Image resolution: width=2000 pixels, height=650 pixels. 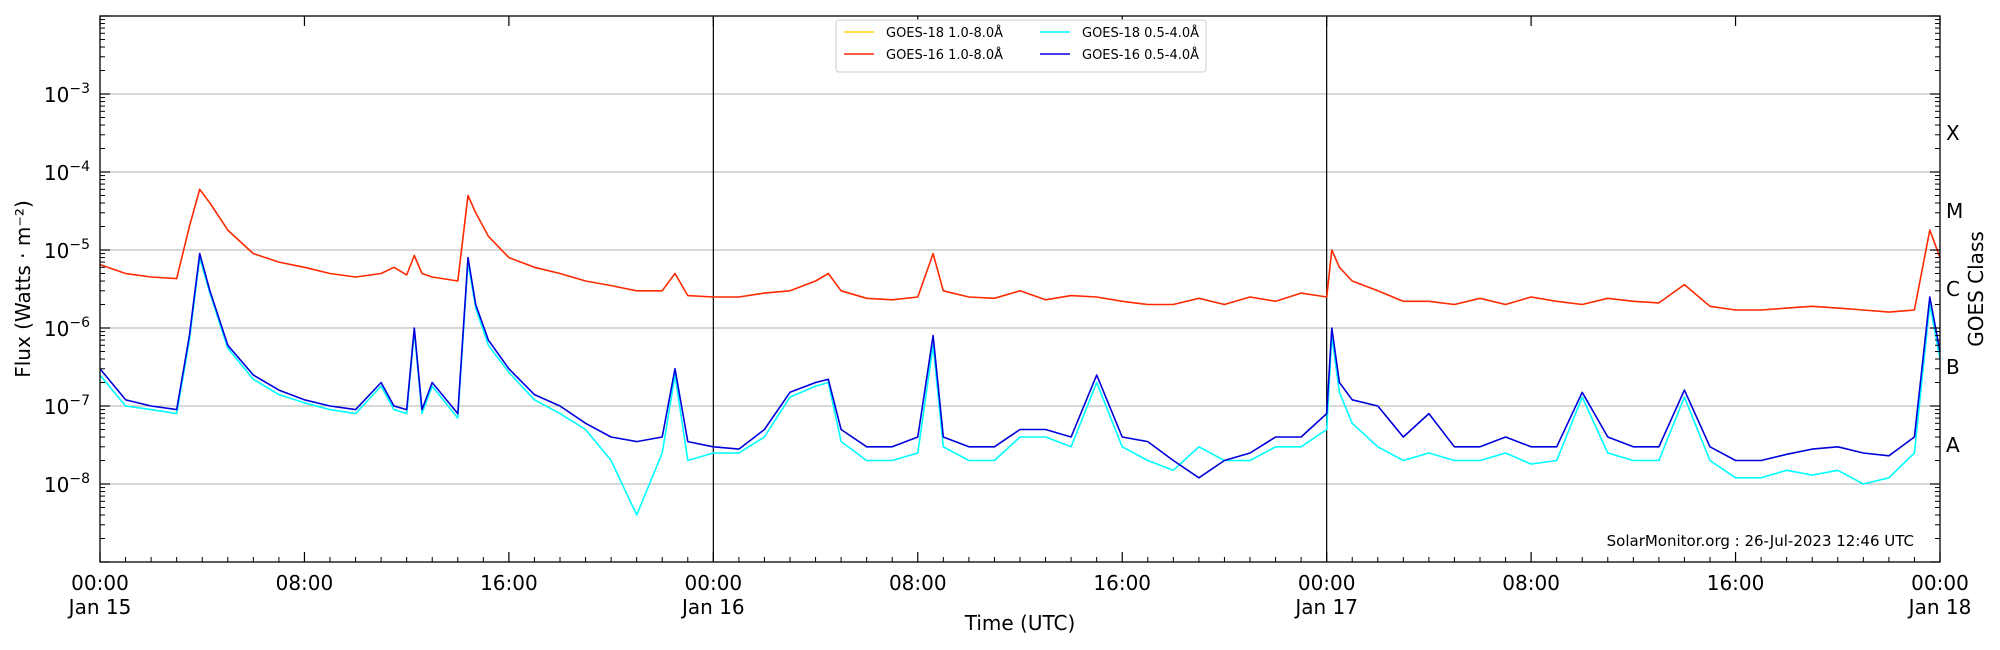 What do you see at coordinates (67, 406) in the screenshot?
I see `y-tick-label: 10⁻⁷` at bounding box center [67, 406].